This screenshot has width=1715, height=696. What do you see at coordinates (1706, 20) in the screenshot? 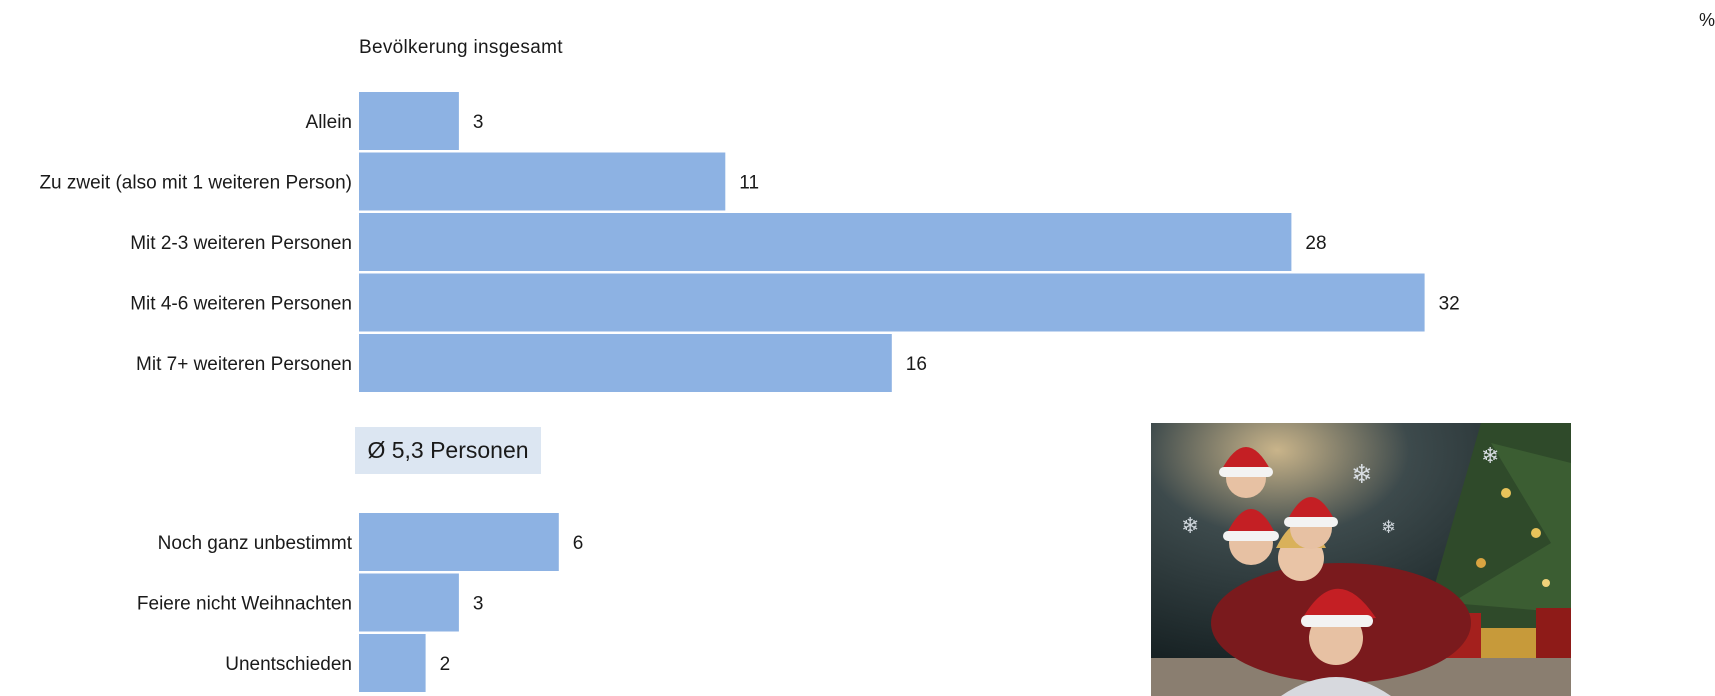
I see `unit-label: %` at bounding box center [1706, 20].